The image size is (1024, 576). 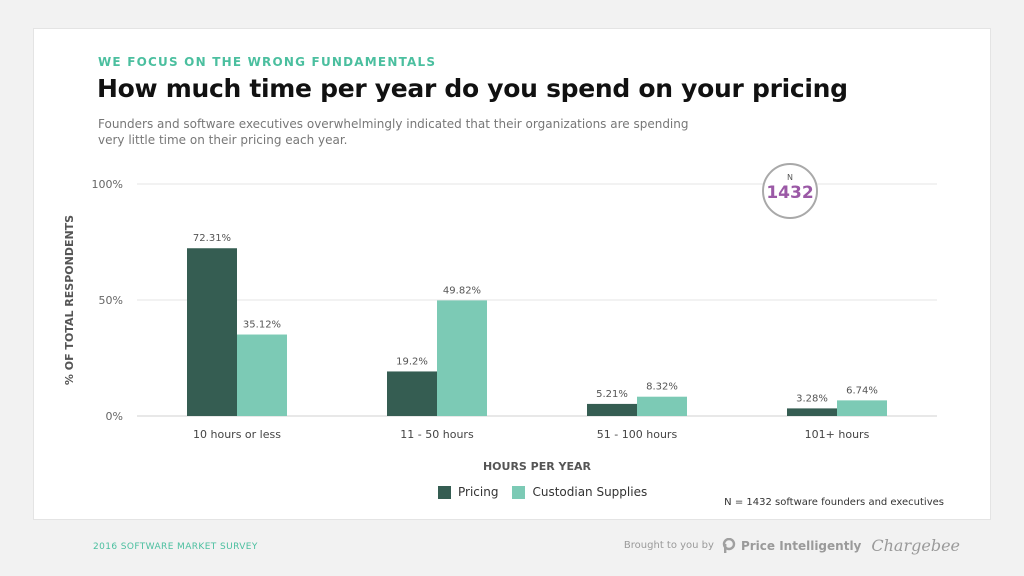 What do you see at coordinates (812, 398) in the screenshot?
I see `bar-value-label: 3.28%` at bounding box center [812, 398].